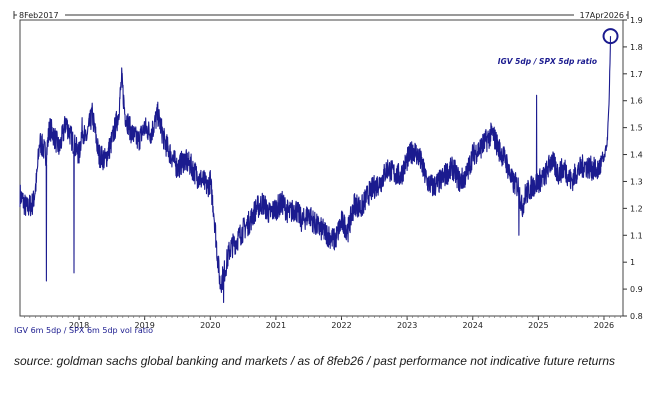 The height and width of the screenshot is (400, 661). I want to click on y-tick-label: 1.6, so click(636, 101).